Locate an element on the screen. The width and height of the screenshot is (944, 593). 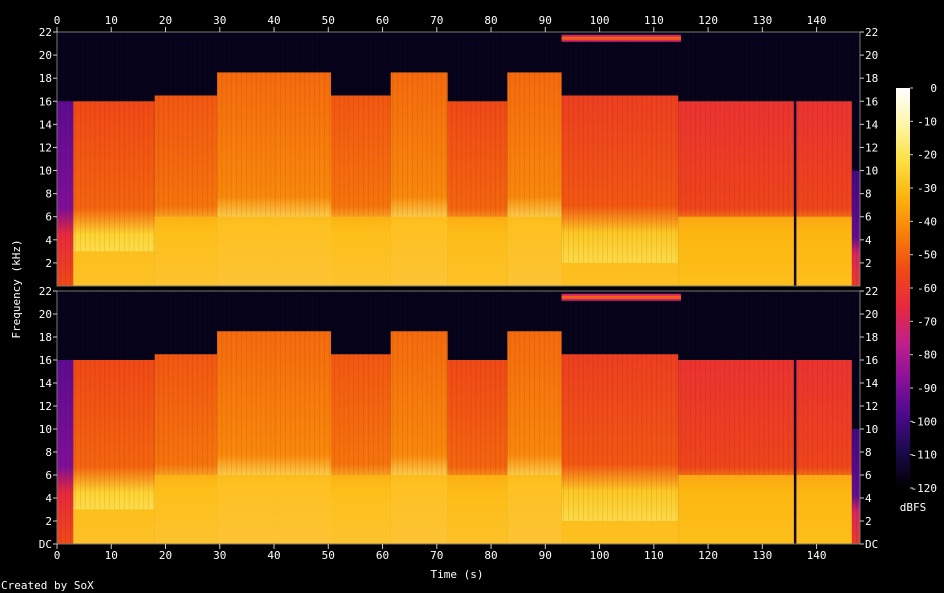
x-tick-label-top: 110 is located at coordinates (654, 20).